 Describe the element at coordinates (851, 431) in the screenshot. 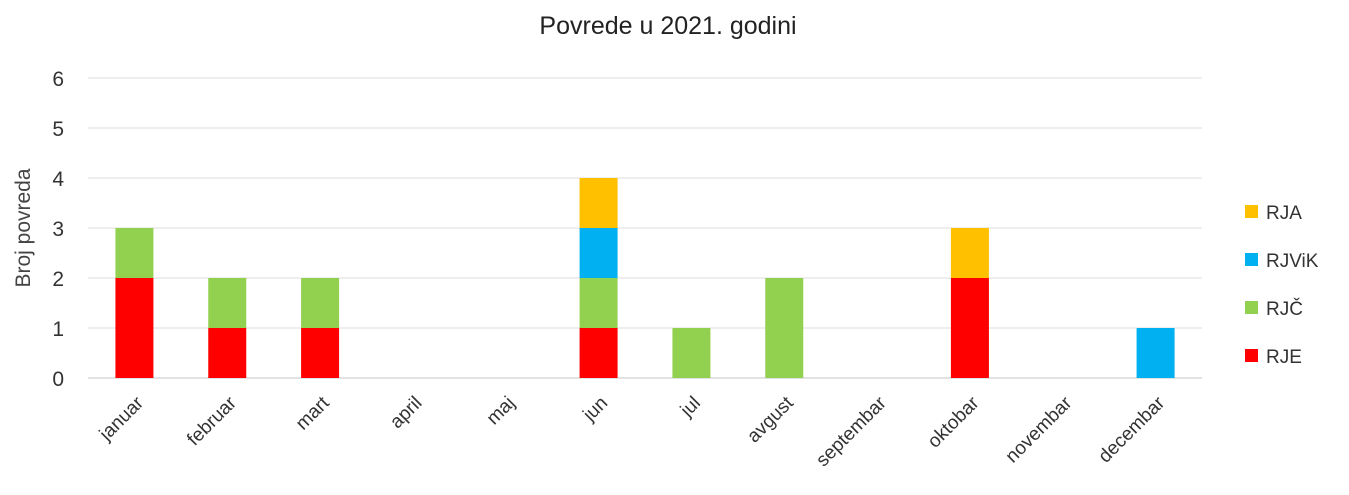

I see `x-tick-label: septembar` at that location.